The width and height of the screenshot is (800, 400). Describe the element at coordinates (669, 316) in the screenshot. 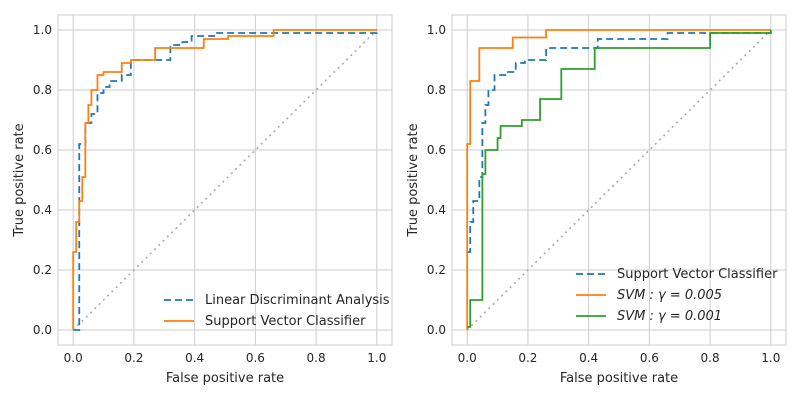

I see `legend-label: SVM : γ = 0.001` at that location.